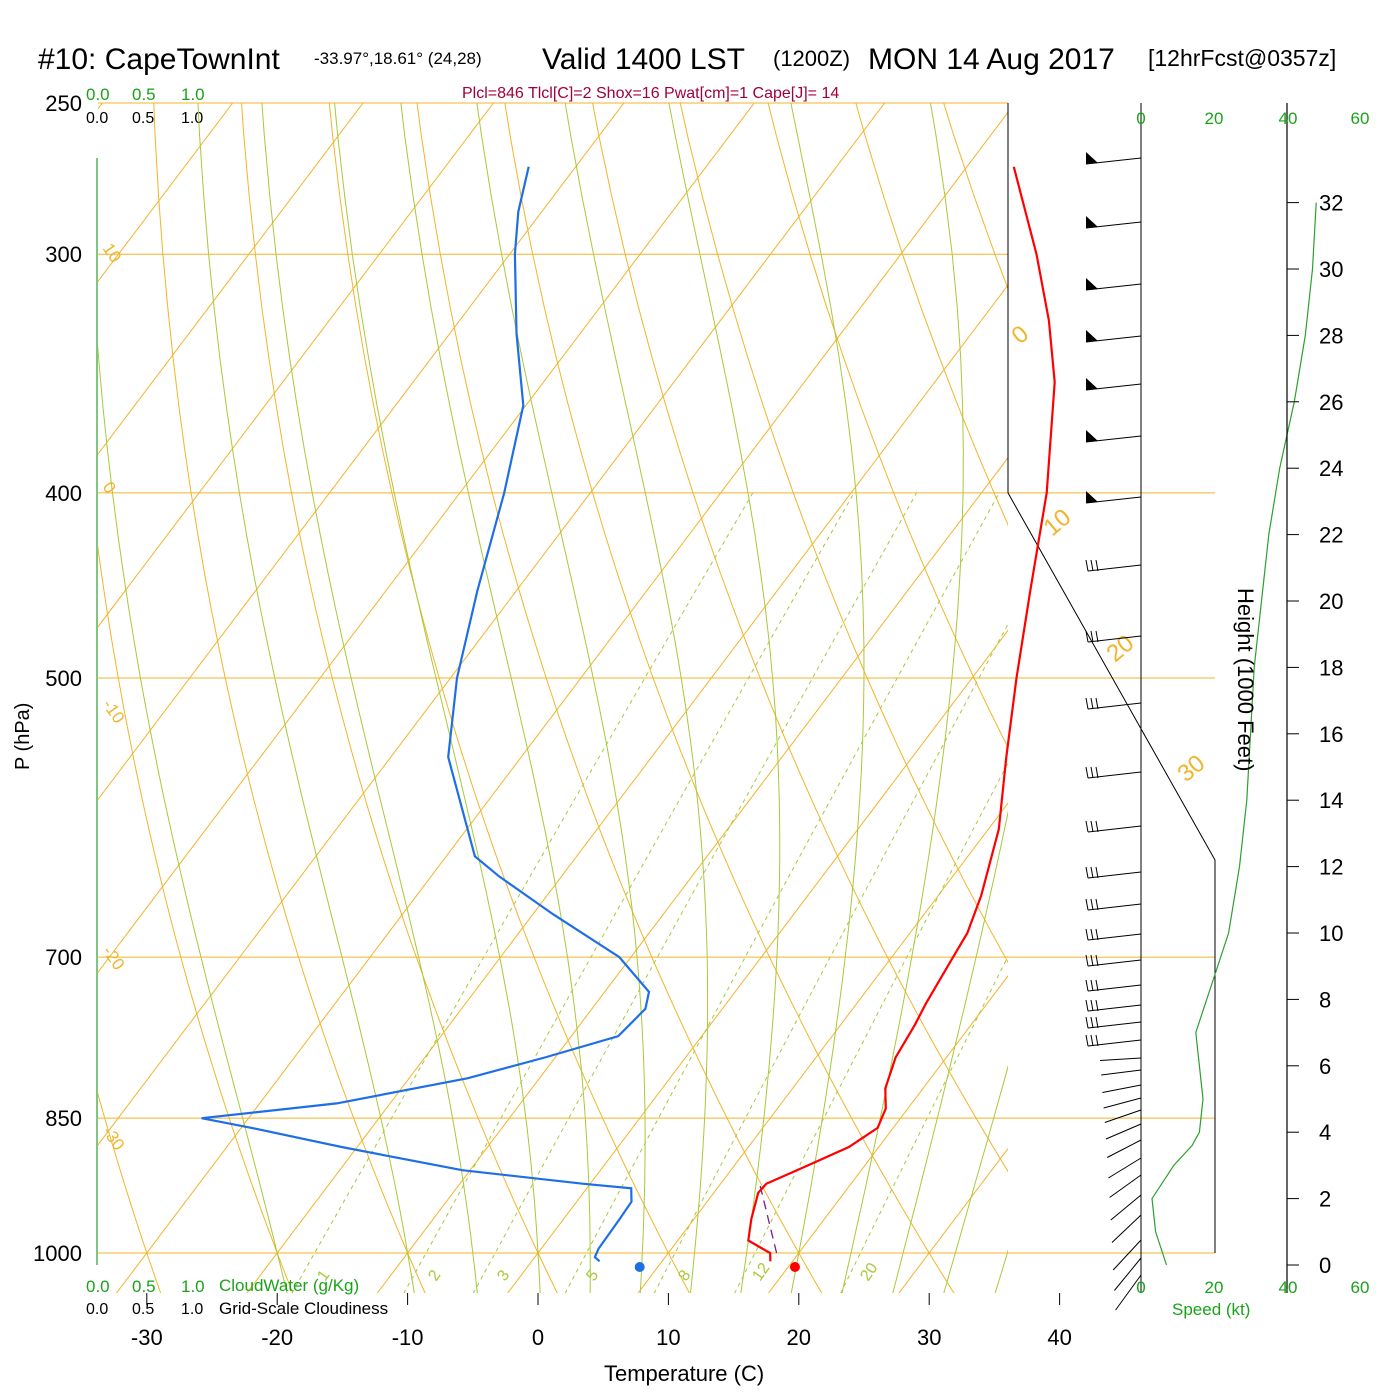 The width and height of the screenshot is (1400, 1400). I want to click on valid-time: Valid 1400 LST, so click(643, 59).